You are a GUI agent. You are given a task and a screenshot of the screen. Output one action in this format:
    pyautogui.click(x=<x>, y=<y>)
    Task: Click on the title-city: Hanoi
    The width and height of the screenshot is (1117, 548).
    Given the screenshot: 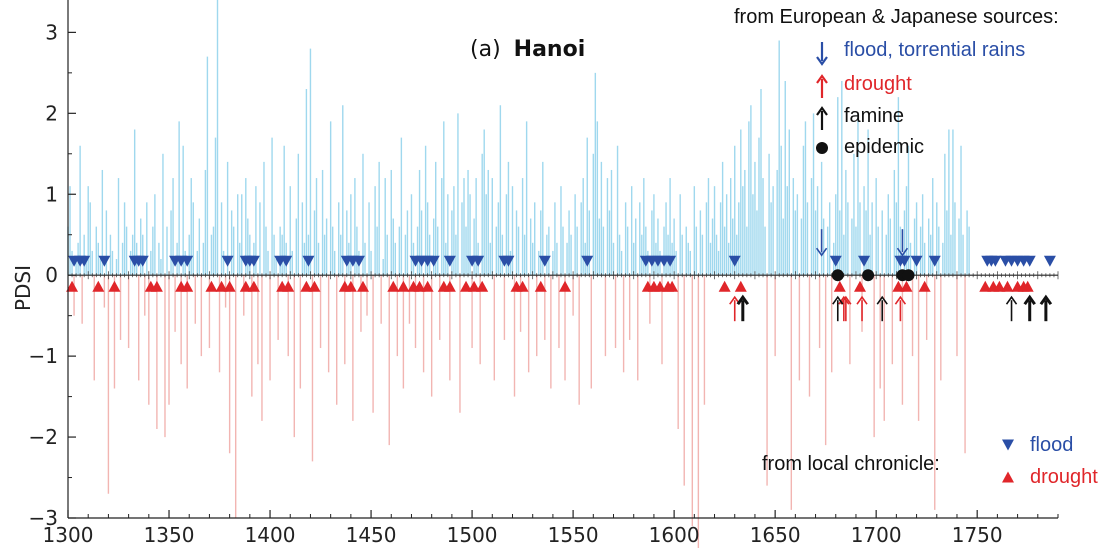 What is the action you would take?
    pyautogui.click(x=550, y=49)
    